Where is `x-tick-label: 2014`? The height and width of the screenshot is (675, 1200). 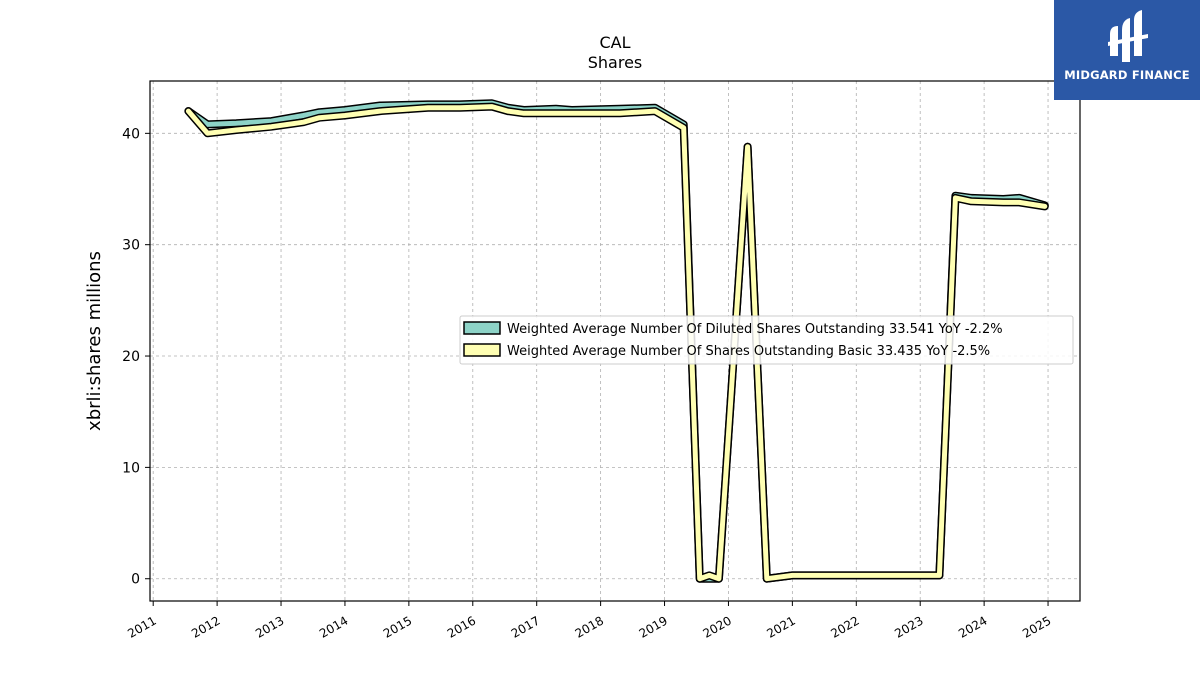
x-tick-label: 2014 is located at coordinates (333, 626).